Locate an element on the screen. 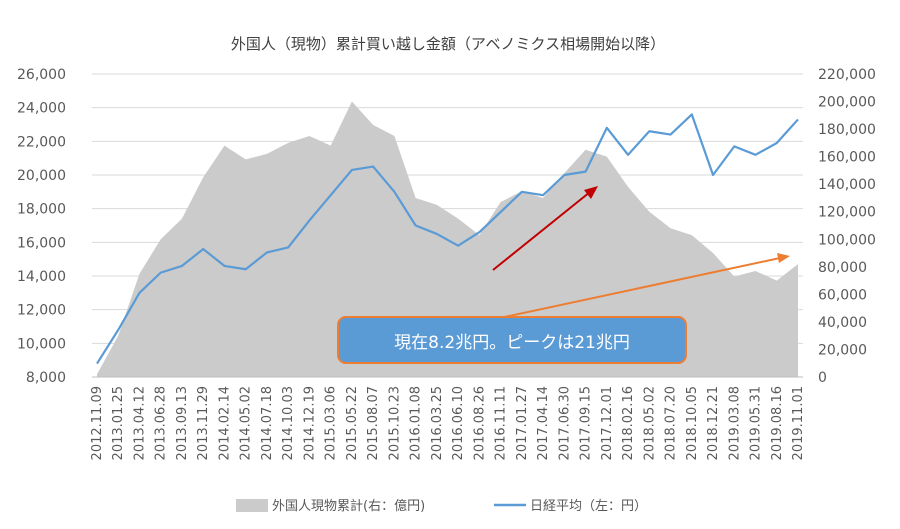  arrow-to-peak-head is located at coordinates (591, 192).